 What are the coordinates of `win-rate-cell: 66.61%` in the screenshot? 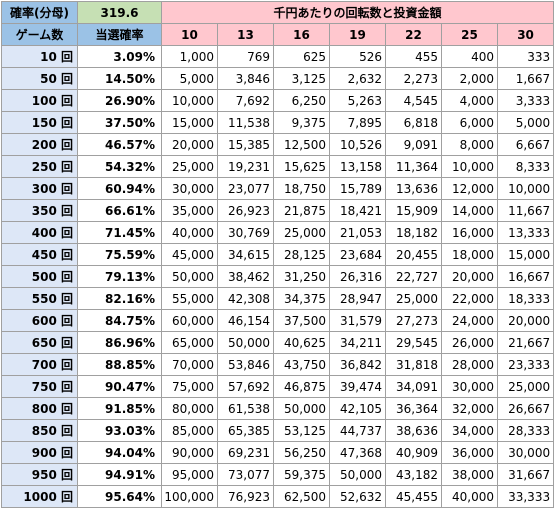 It's located at (119, 210).